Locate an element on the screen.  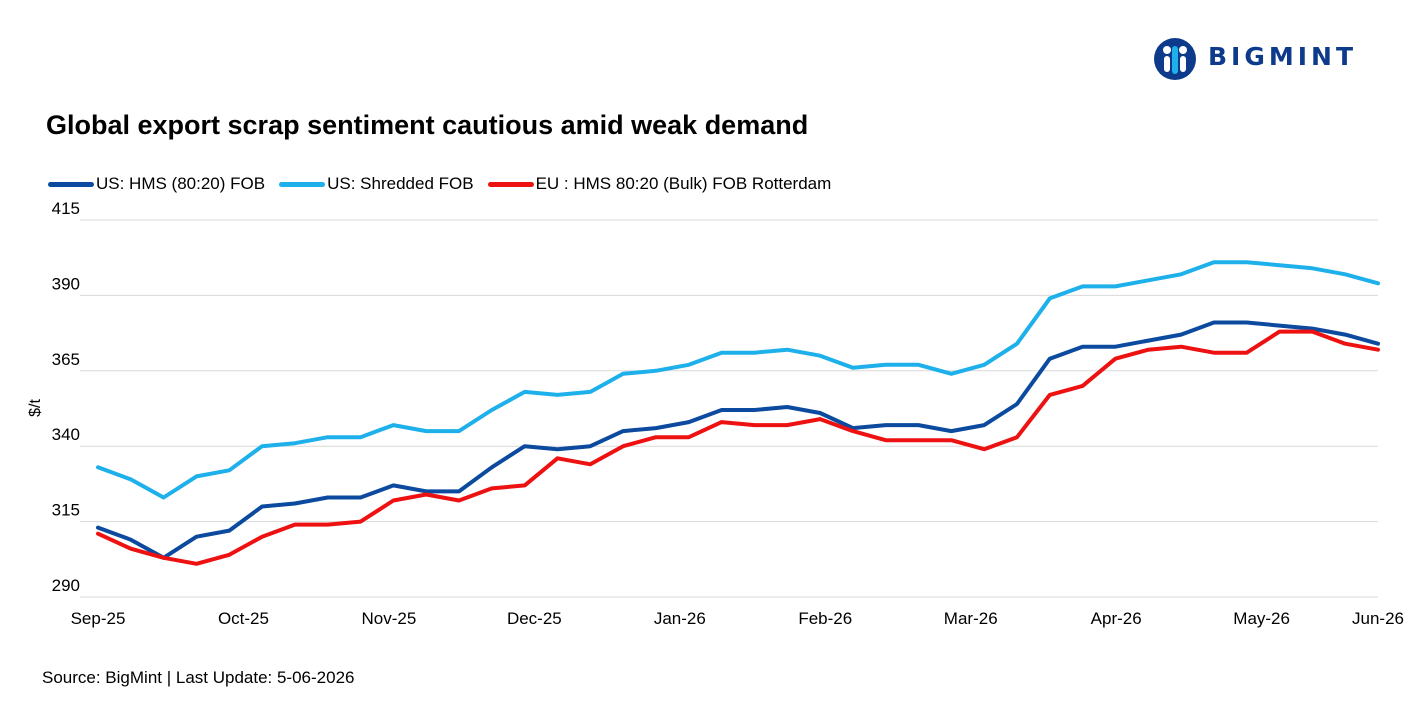
y-tick-label: 390 is located at coordinates (66, 283).